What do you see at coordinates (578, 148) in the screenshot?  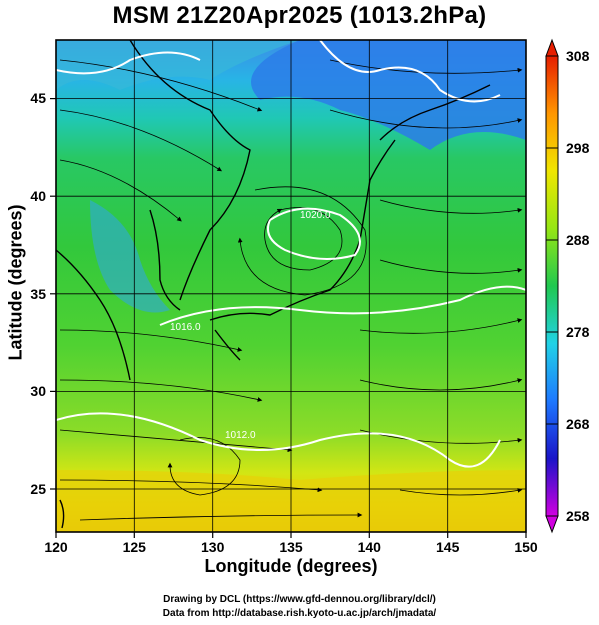 I see `colorbar-label-298: 298` at bounding box center [578, 148].